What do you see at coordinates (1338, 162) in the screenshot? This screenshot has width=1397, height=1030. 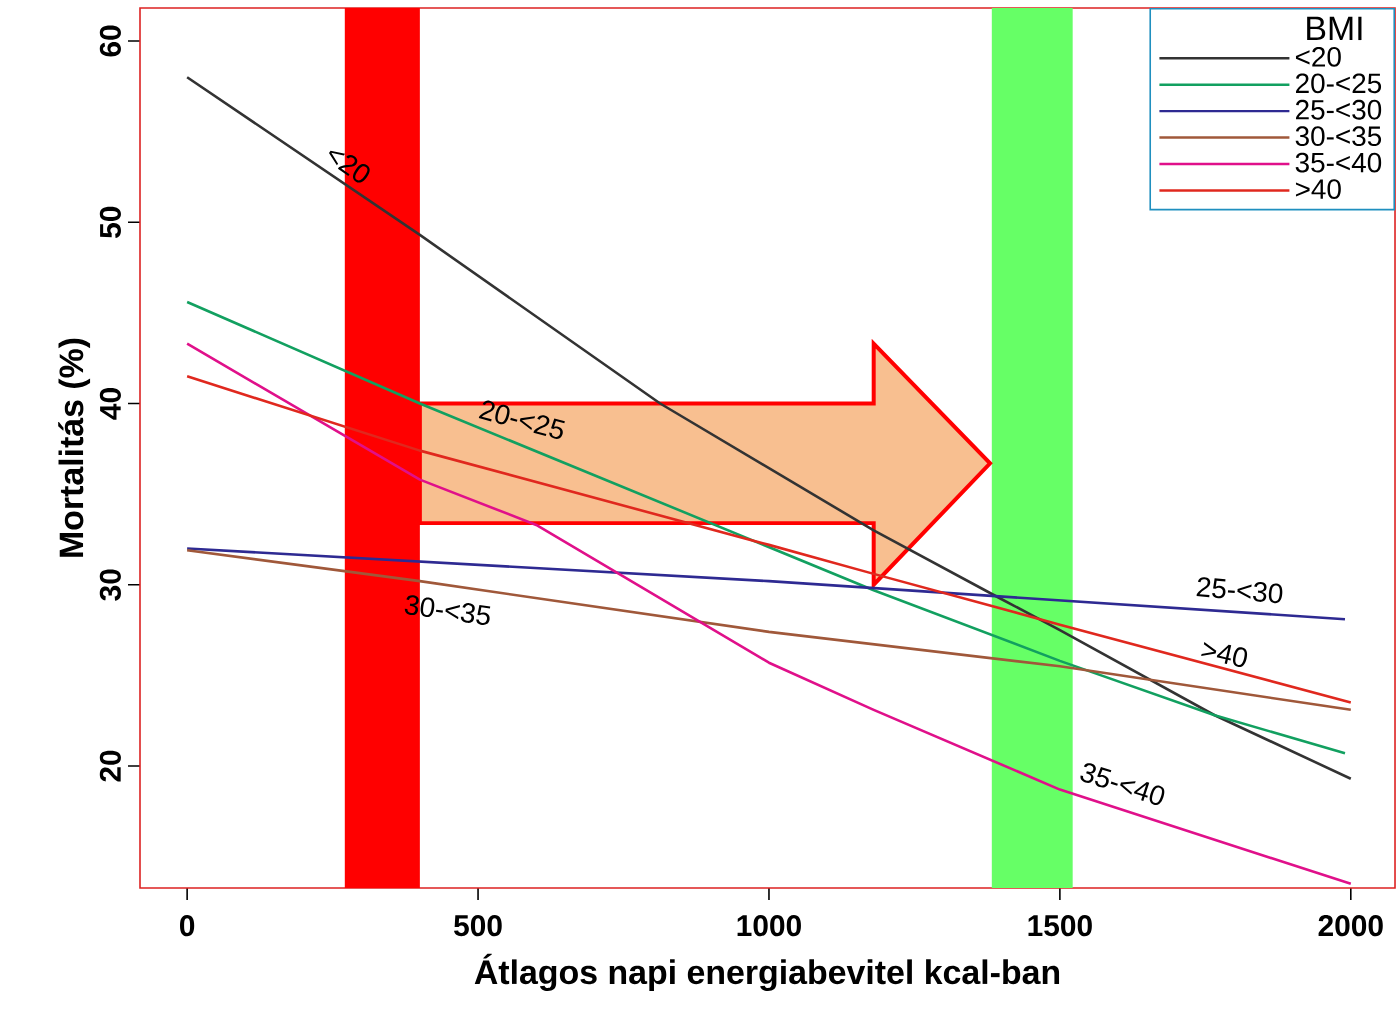 I see `legend-label: 35-<40` at bounding box center [1338, 162].